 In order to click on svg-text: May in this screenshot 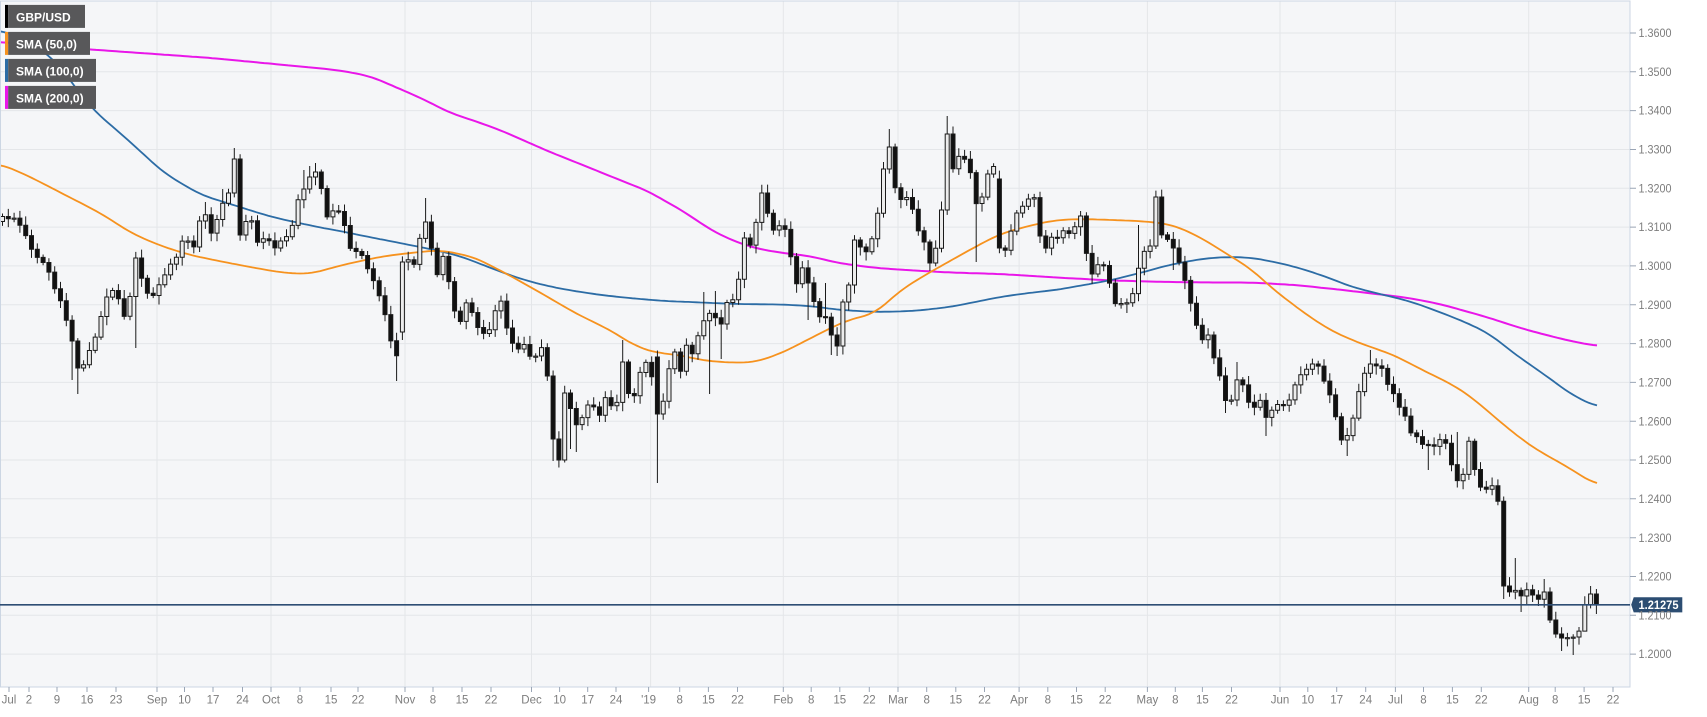, I will do `click(1148, 701)`.